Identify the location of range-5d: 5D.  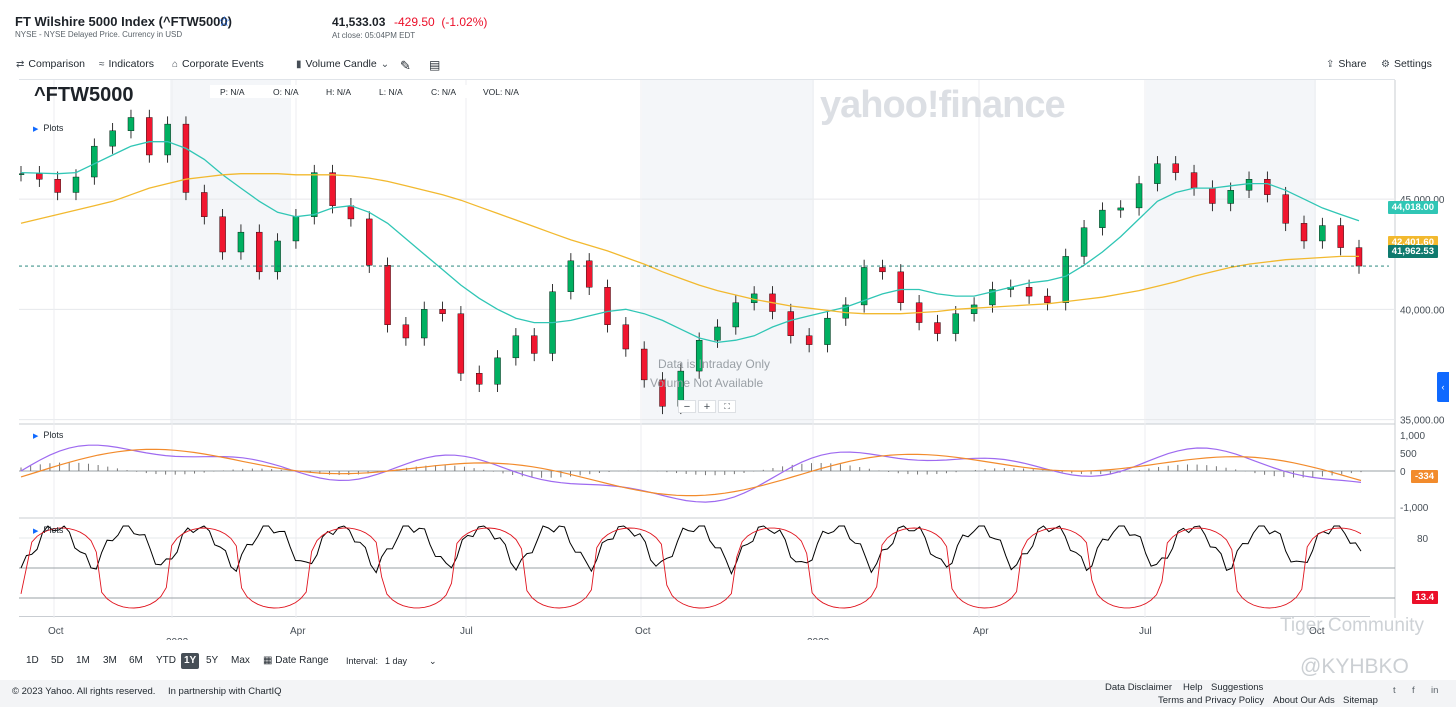
(57, 660).